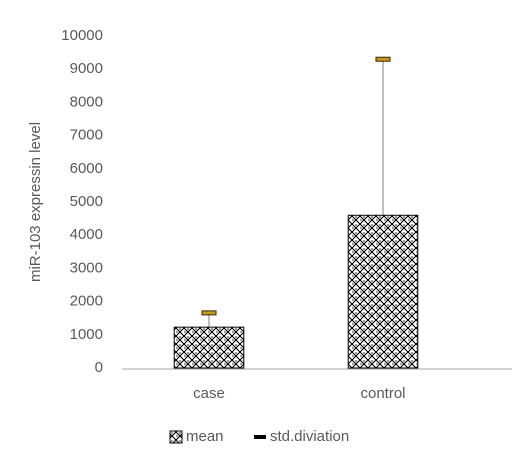 This screenshot has height=464, width=524. I want to click on y-tick-label: 4000, so click(86, 234).